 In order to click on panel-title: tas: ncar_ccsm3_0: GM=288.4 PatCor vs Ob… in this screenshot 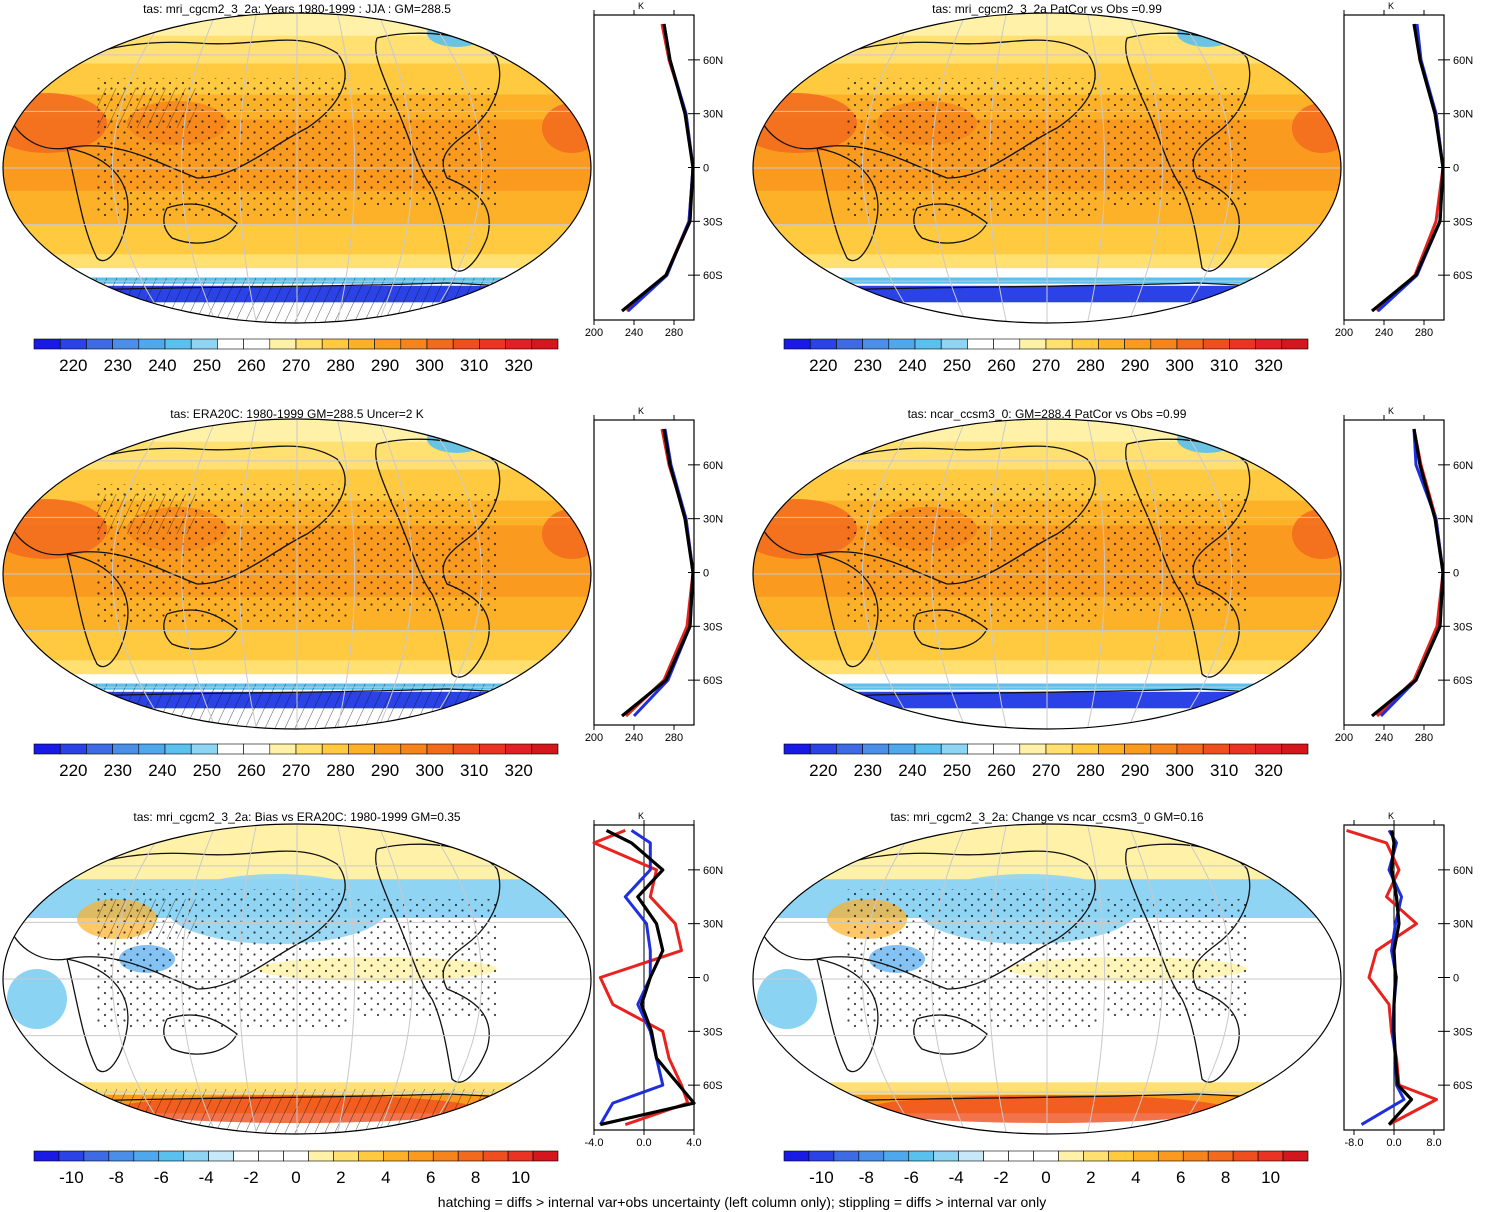, I will do `click(1047, 414)`.